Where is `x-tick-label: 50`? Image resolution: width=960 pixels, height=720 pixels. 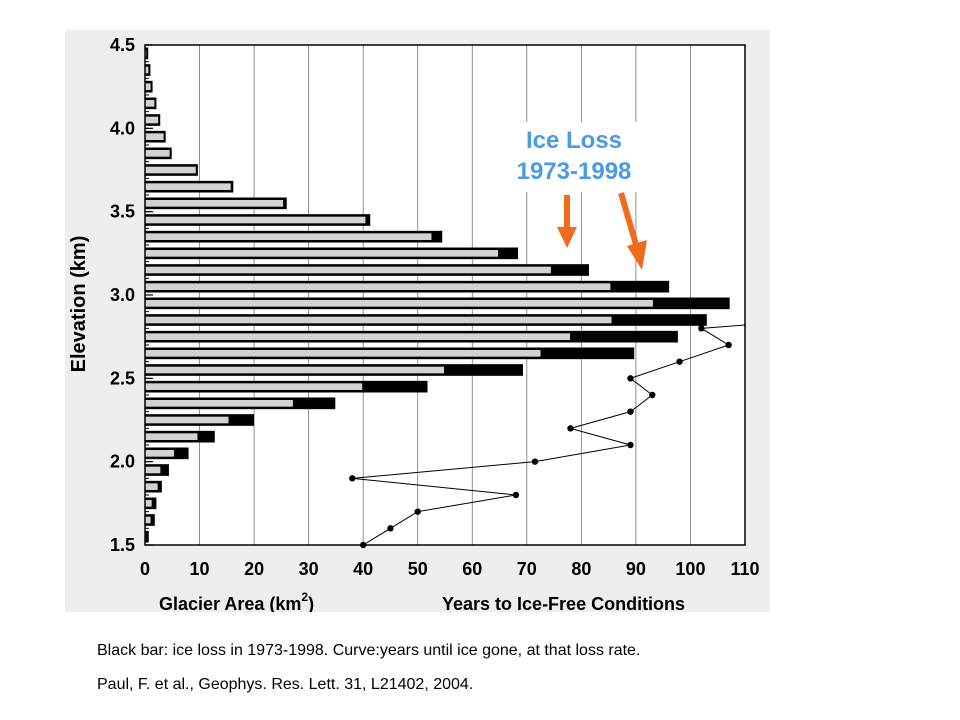
x-tick-label: 50 is located at coordinates (418, 569).